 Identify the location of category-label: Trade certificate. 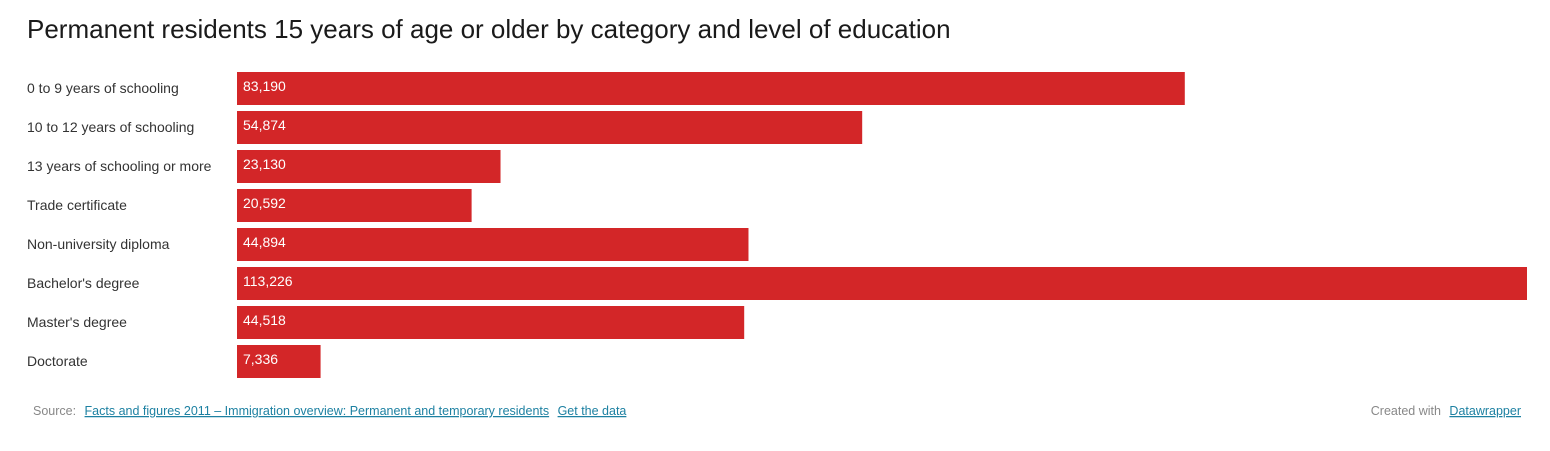
(77, 205).